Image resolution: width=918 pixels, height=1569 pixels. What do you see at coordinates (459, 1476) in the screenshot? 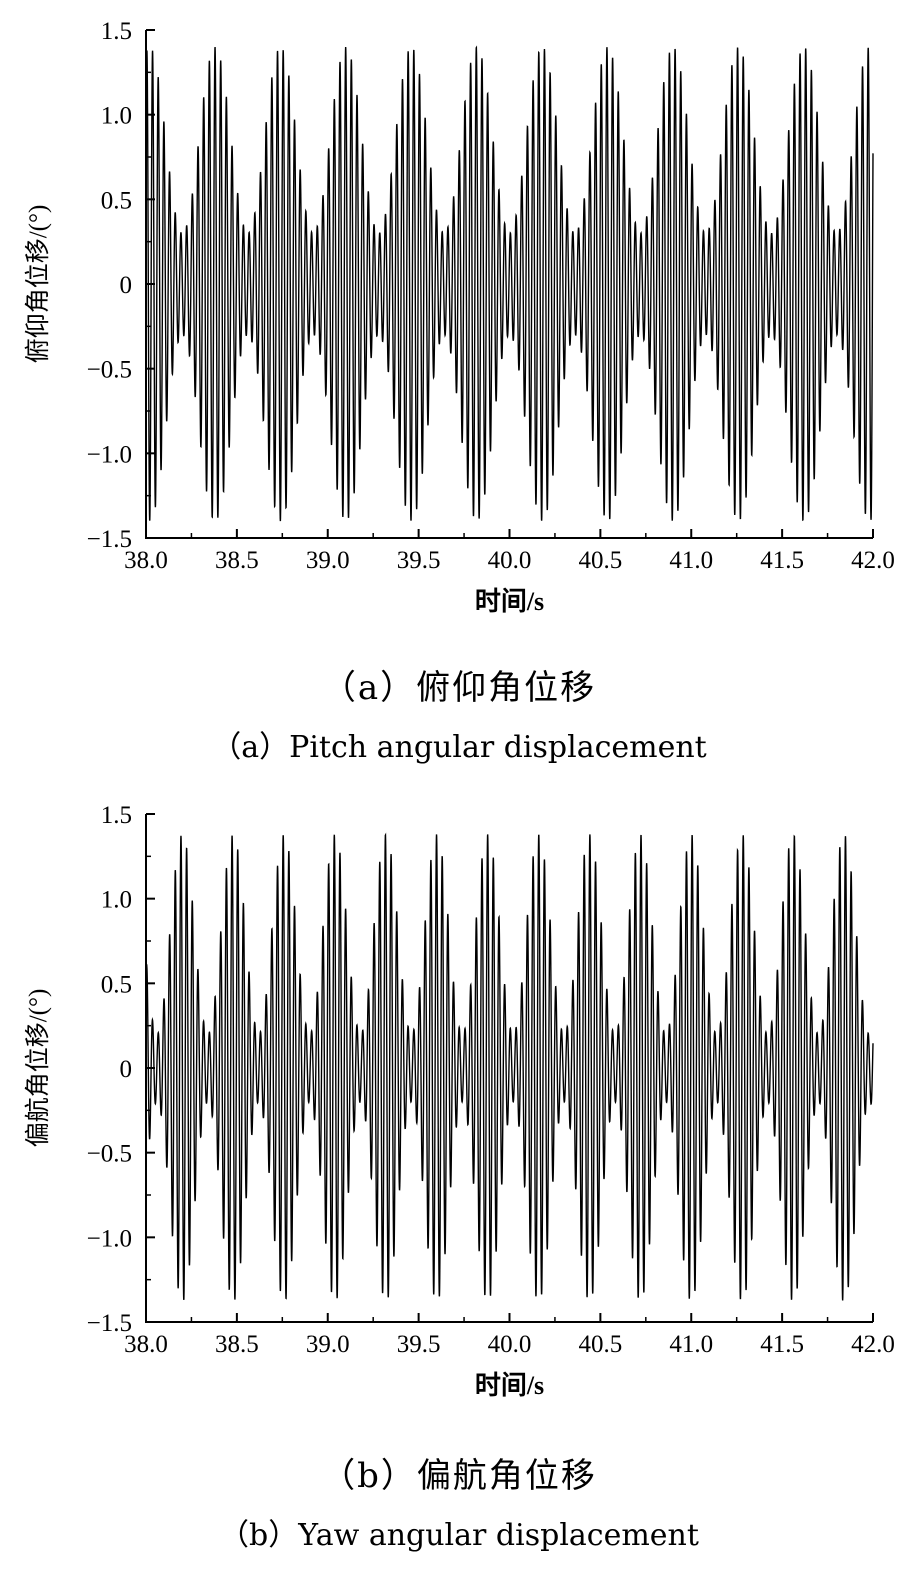
I see `caption-b-cn: （b）偏航角位移` at bounding box center [459, 1476].